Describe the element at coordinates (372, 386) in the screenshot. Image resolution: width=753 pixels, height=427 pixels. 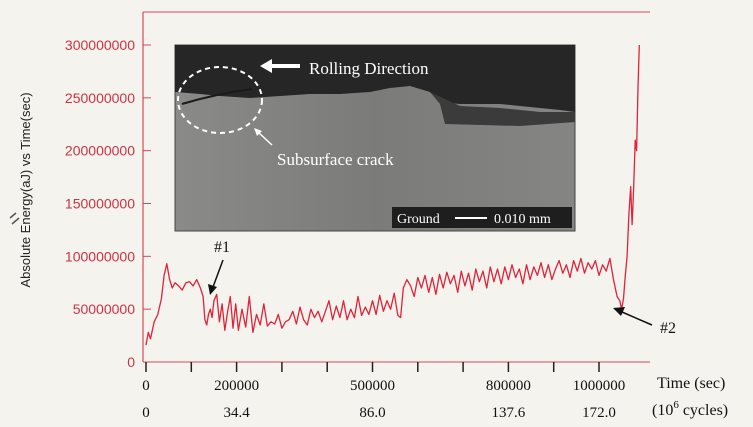
I see `x-tick-label: 500000` at that location.